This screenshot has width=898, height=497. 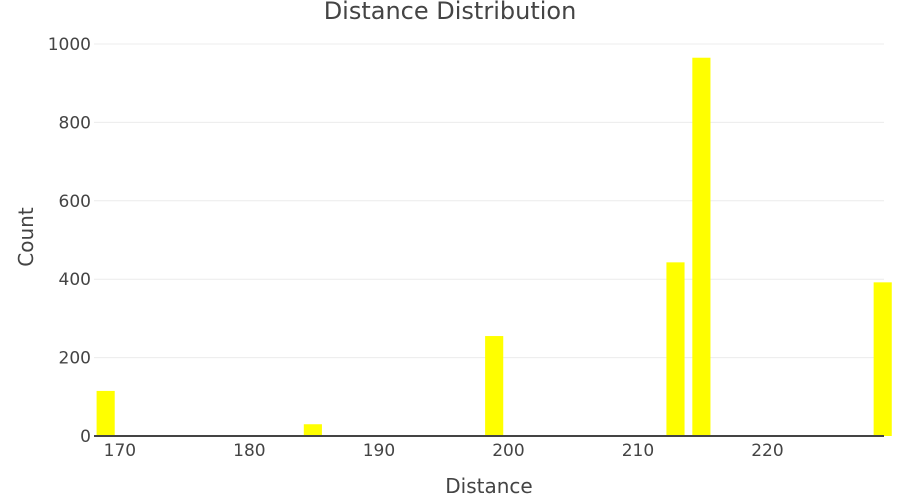 I want to click on x-tick-label: 190, so click(x=379, y=451).